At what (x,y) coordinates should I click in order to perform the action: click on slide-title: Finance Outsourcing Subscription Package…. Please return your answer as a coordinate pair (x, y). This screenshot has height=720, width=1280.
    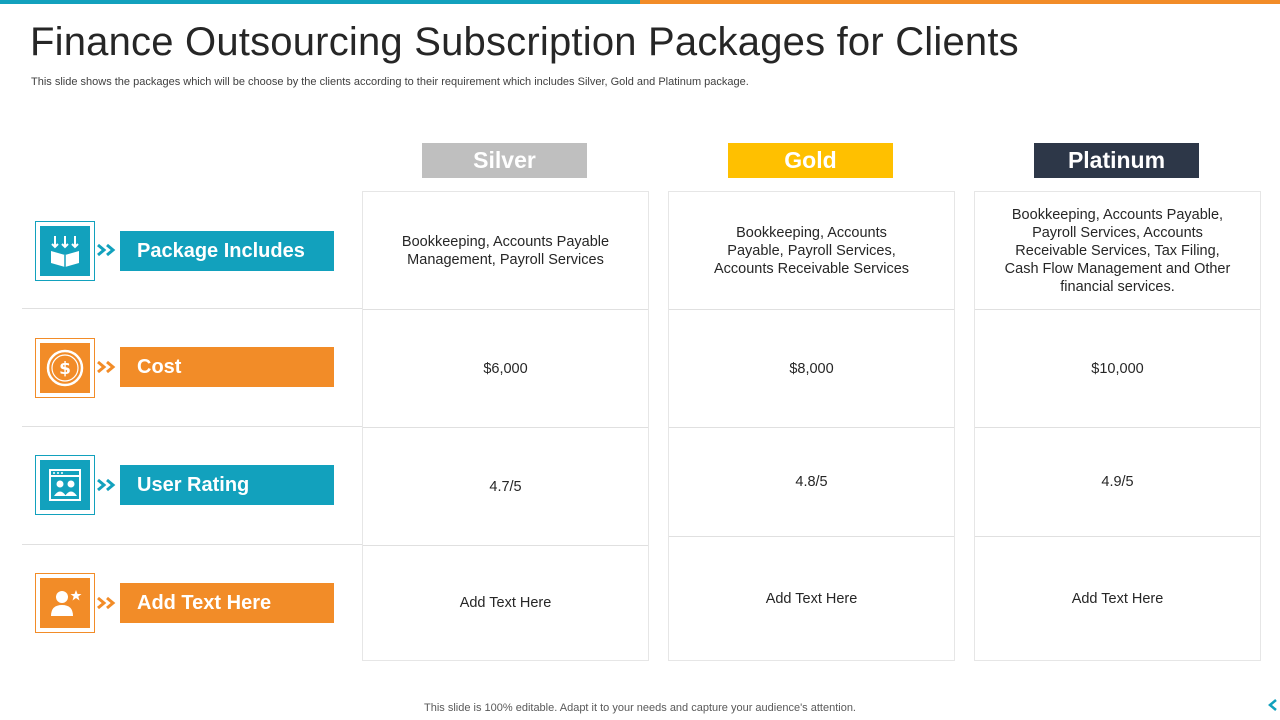
    Looking at the image, I should click on (524, 42).